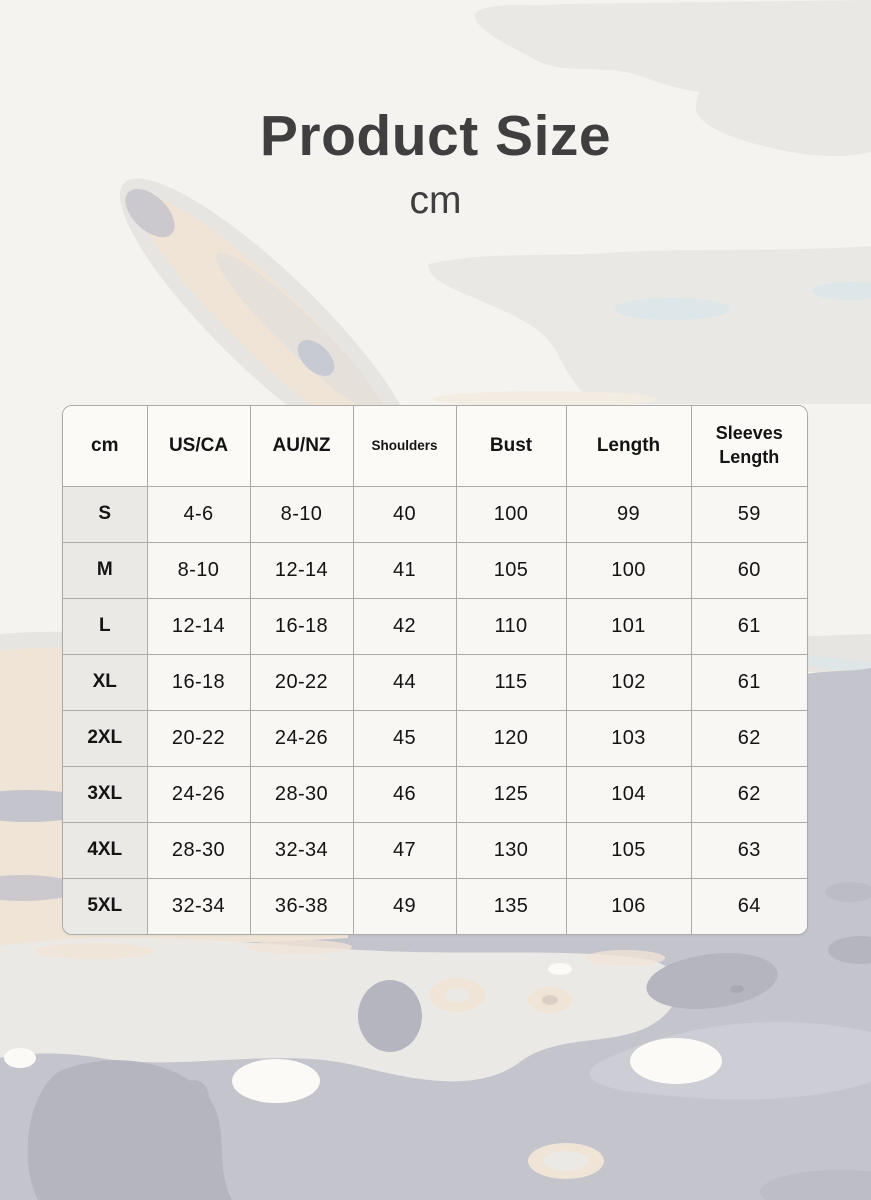 Image resolution: width=871 pixels, height=1200 pixels. I want to click on cell-us-ca: 12-14, so click(199, 626).